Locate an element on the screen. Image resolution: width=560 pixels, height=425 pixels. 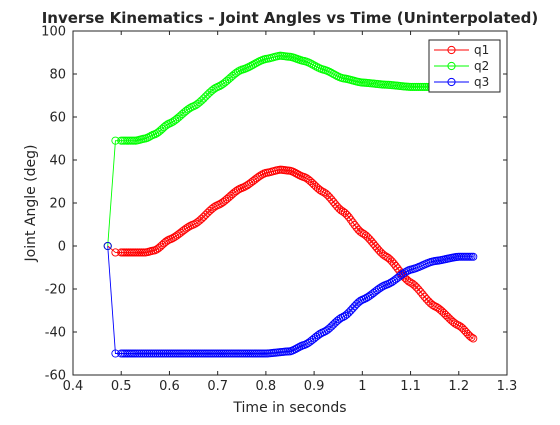
y-tick-label: -40 is located at coordinates (55, 333).